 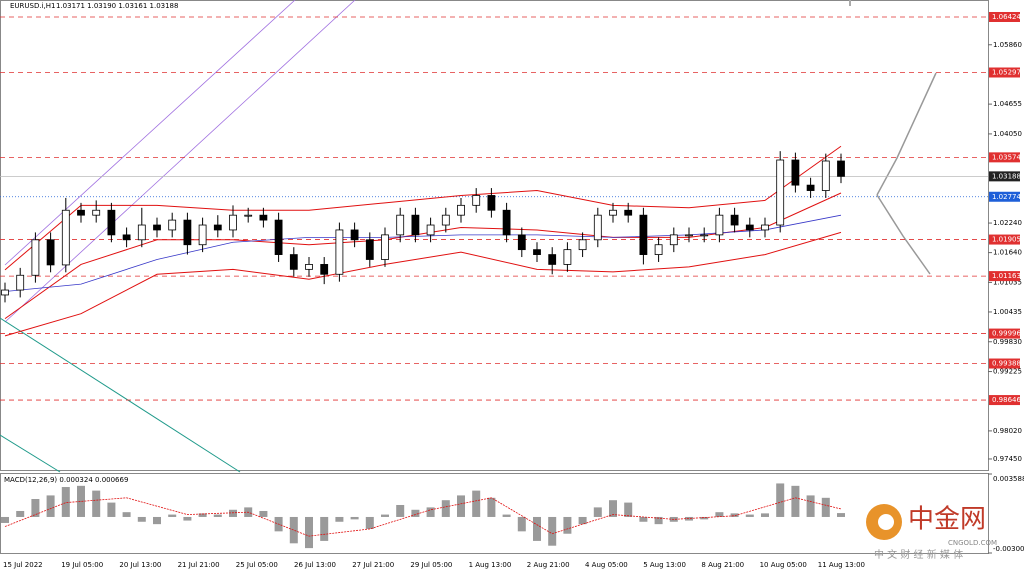 I want to click on macd-header: MACD(12,26,9) 0.000324 0.000669, so click(x=66, y=480).